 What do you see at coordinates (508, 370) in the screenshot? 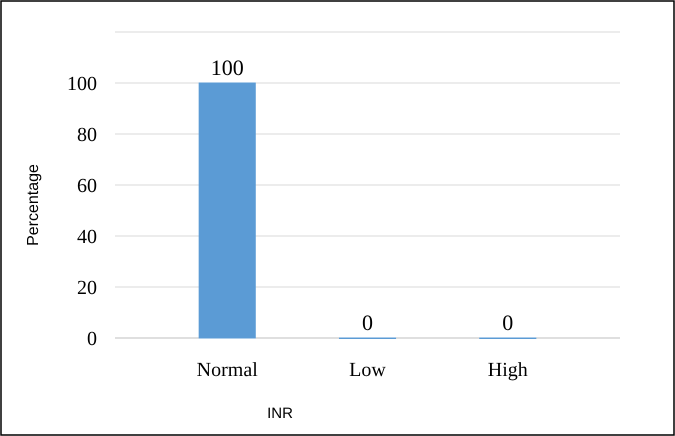
I see `x-tick-label: High` at bounding box center [508, 370].